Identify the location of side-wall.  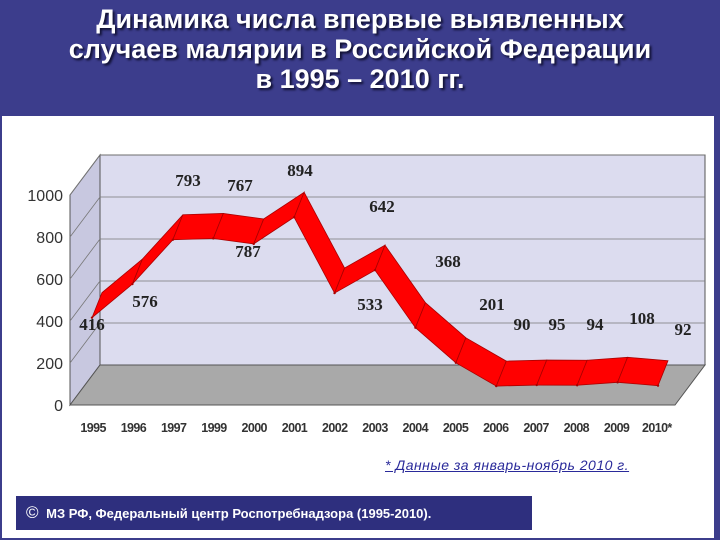
(85, 280).